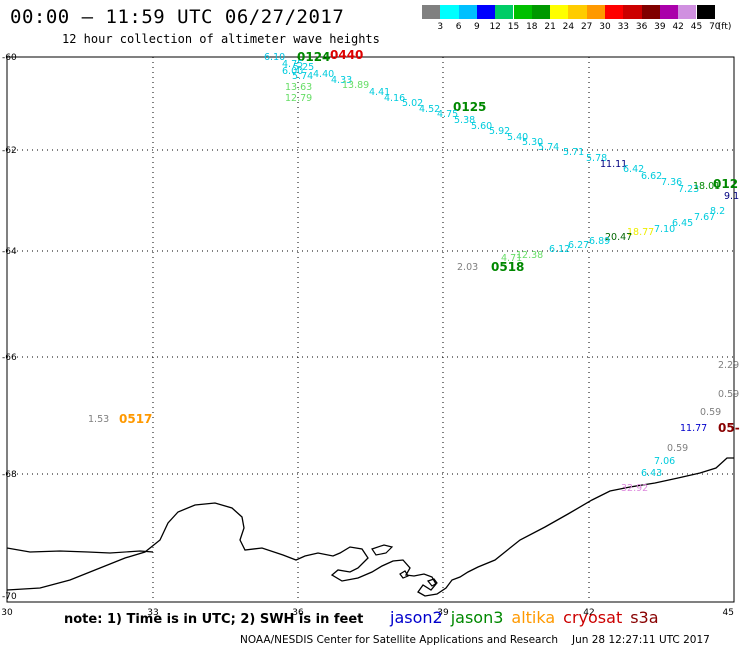 The width and height of the screenshot is (740, 650). Describe the element at coordinates (9, 358) in the screenshot. I see `lat-tick-label: -66` at that location.